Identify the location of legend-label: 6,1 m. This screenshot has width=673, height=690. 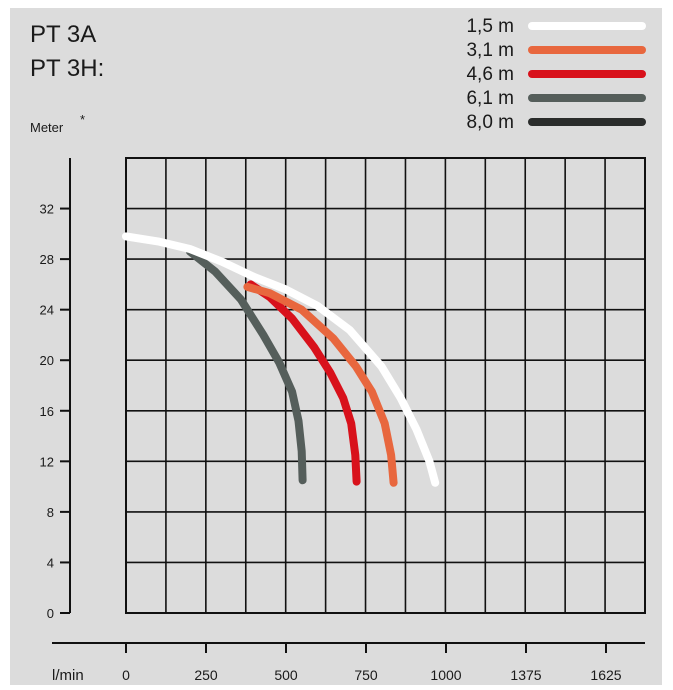
(490, 98).